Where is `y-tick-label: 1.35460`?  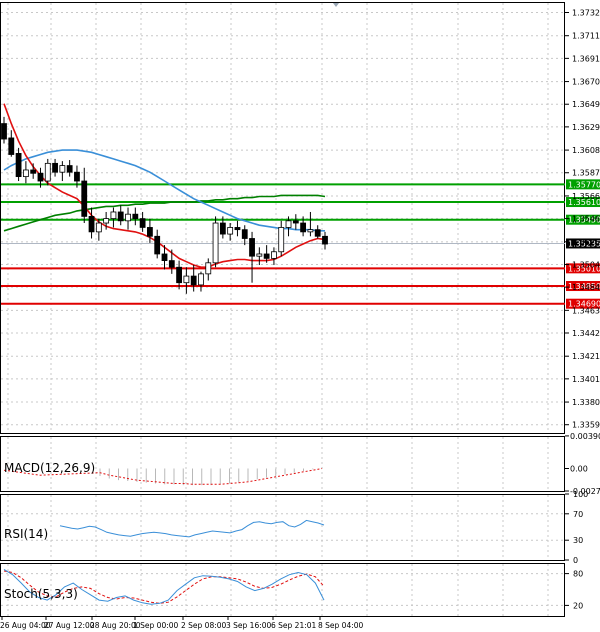
y-tick-label: 1.35460 is located at coordinates (586, 219).